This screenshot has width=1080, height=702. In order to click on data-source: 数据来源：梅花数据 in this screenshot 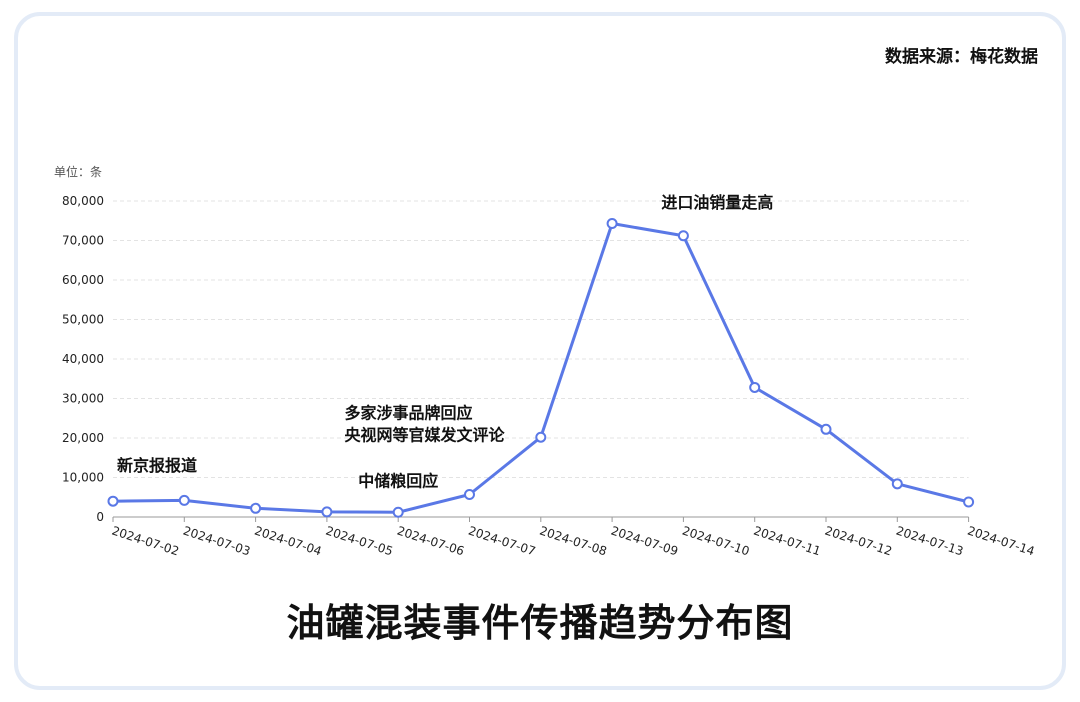, I will do `click(961, 57)`.